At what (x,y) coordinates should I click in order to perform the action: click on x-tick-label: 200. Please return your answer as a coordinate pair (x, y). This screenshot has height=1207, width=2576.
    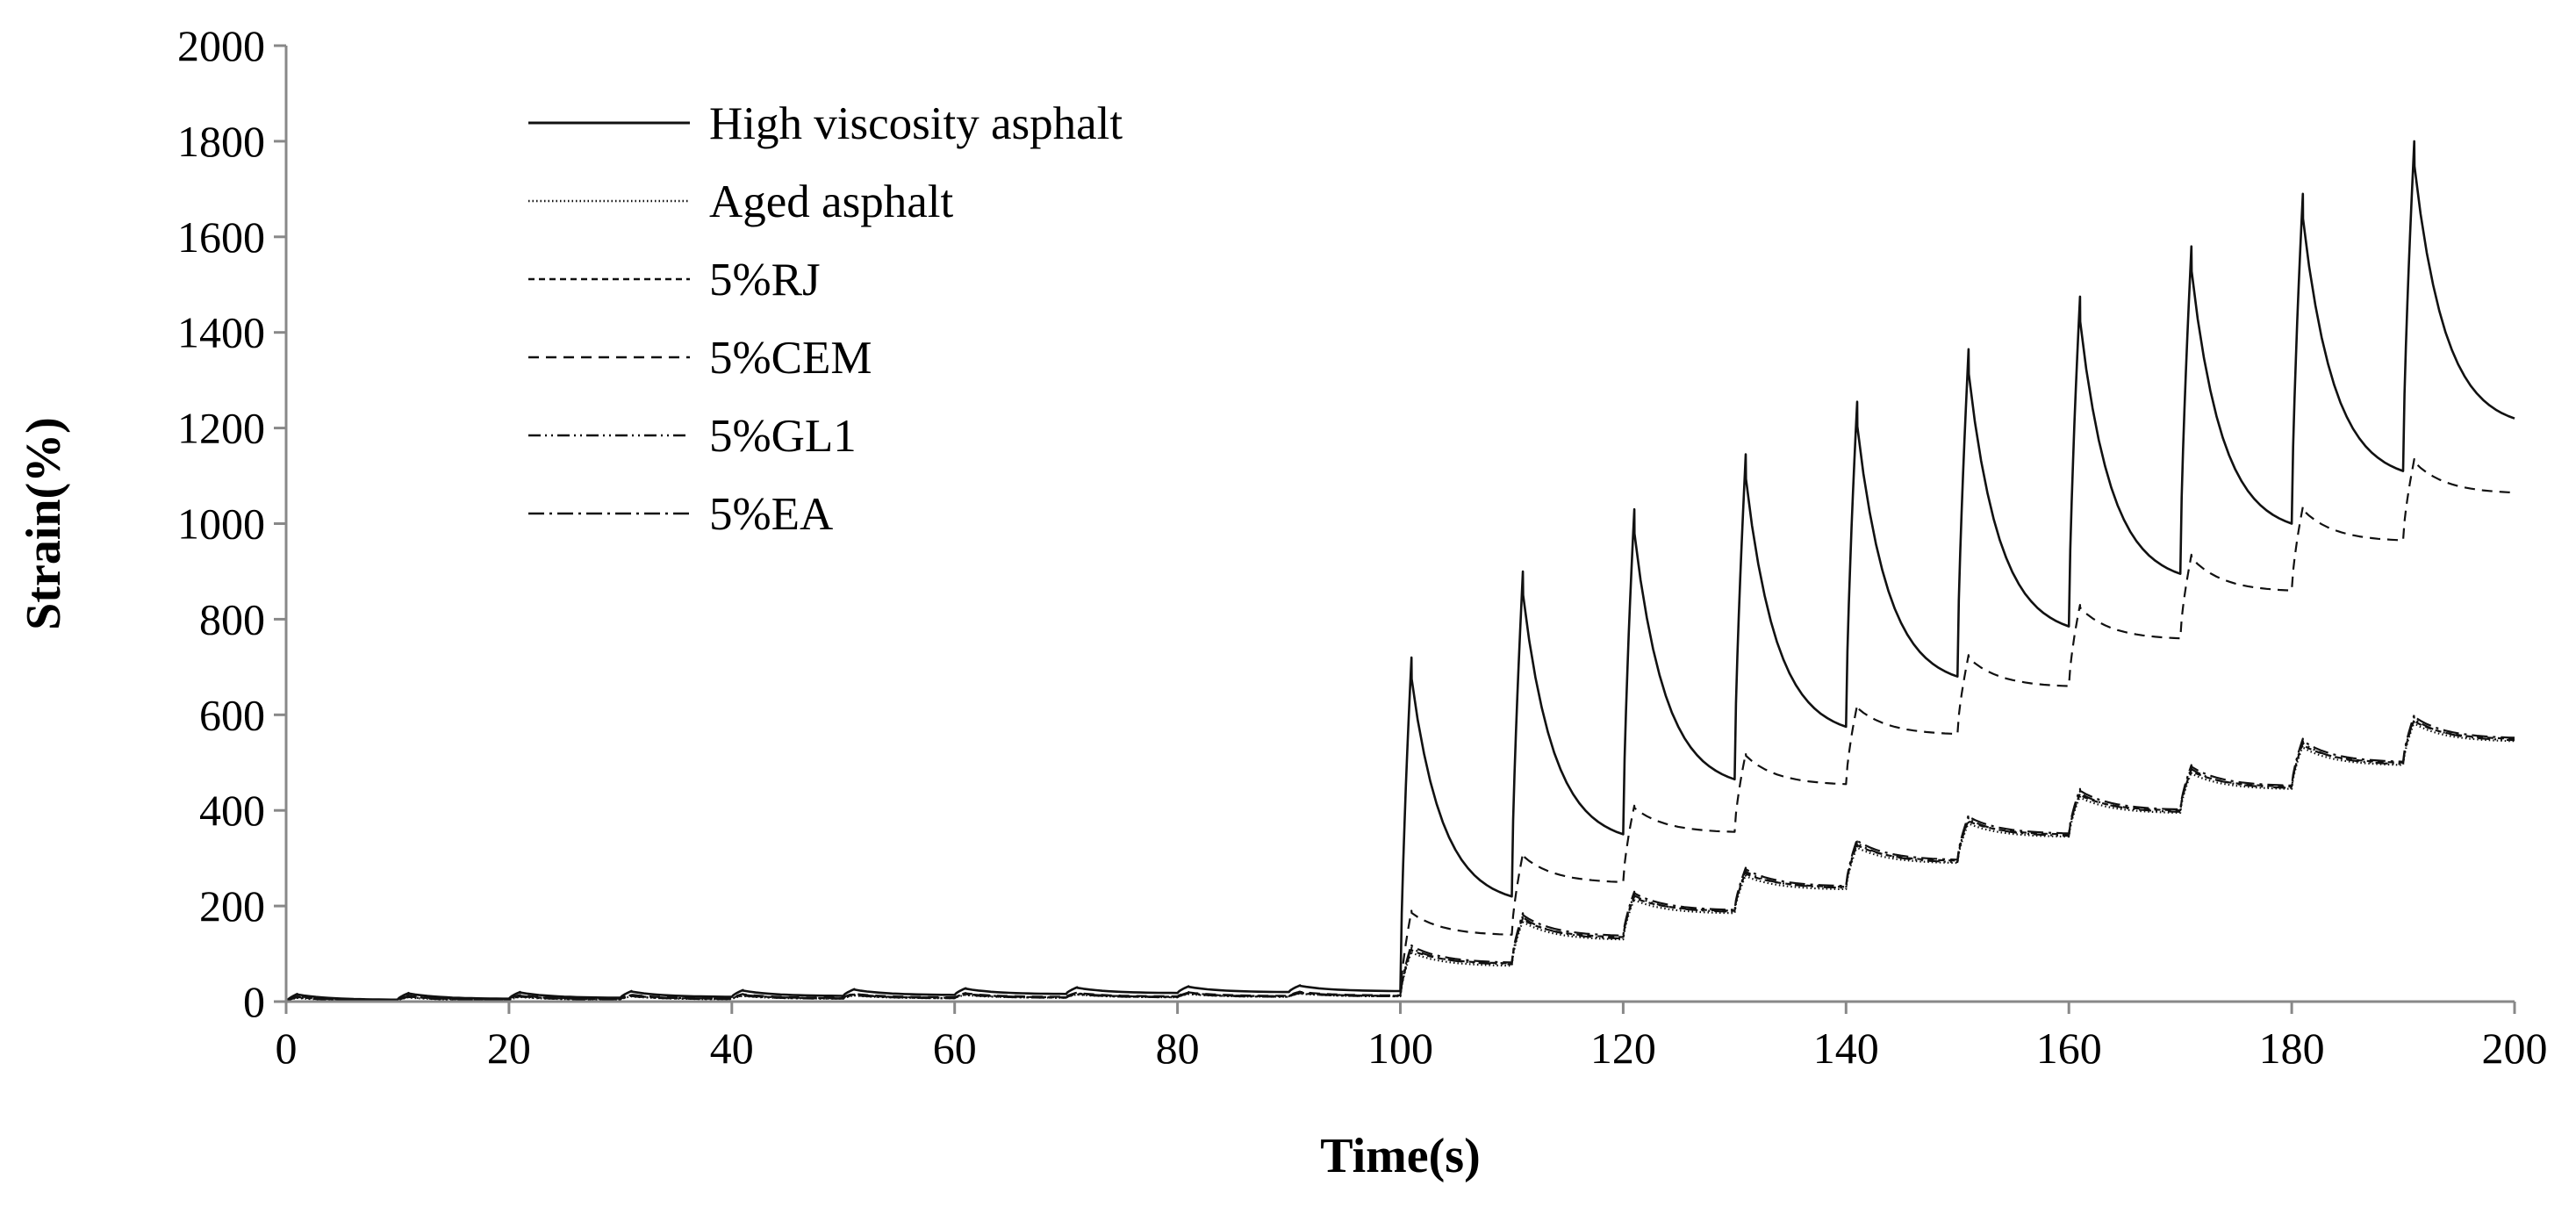
    Looking at the image, I should click on (2515, 1048).